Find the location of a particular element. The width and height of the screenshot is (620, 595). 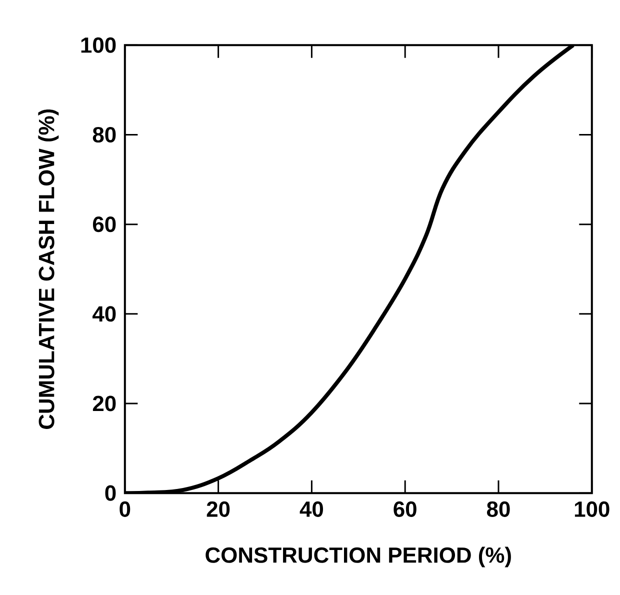

x-tick-label: 100 is located at coordinates (592, 509).